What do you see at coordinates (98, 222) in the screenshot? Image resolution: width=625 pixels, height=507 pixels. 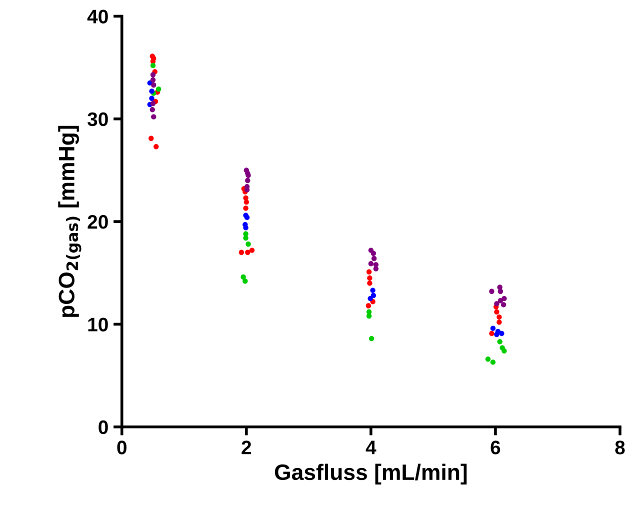 I see `y-tick-label: 20` at bounding box center [98, 222].